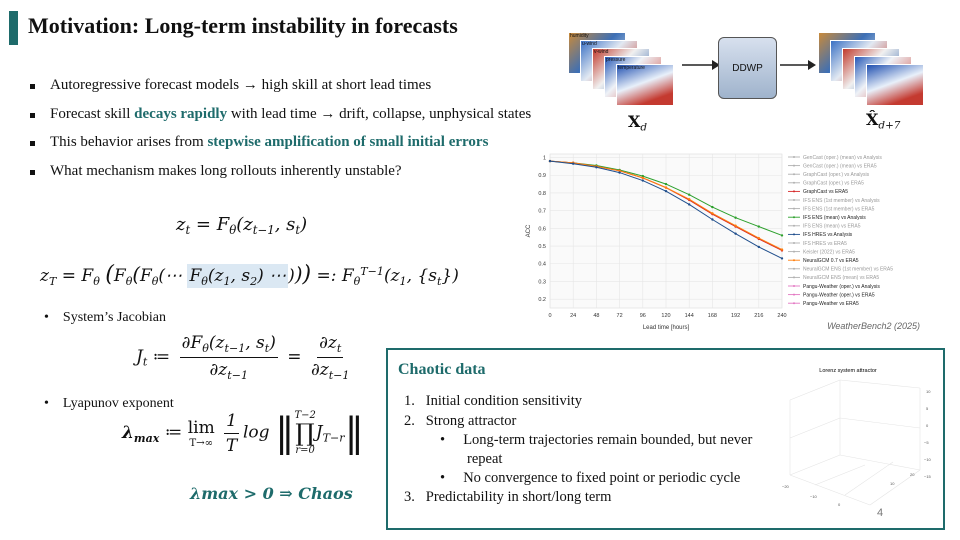 The height and width of the screenshot is (540, 960). What do you see at coordinates (529, 230) in the screenshot?
I see `y-axis-label: ACC` at bounding box center [529, 230].